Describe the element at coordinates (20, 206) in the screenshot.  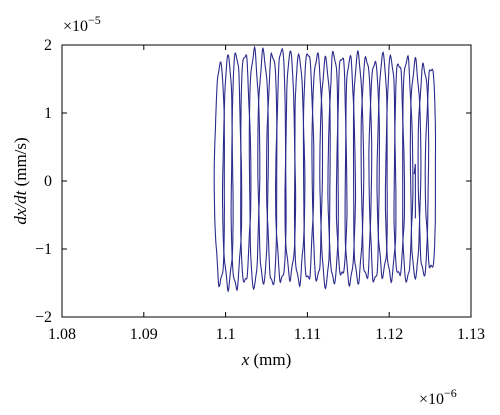
I see `y-axis-title-variable: dx/dt` at that location.